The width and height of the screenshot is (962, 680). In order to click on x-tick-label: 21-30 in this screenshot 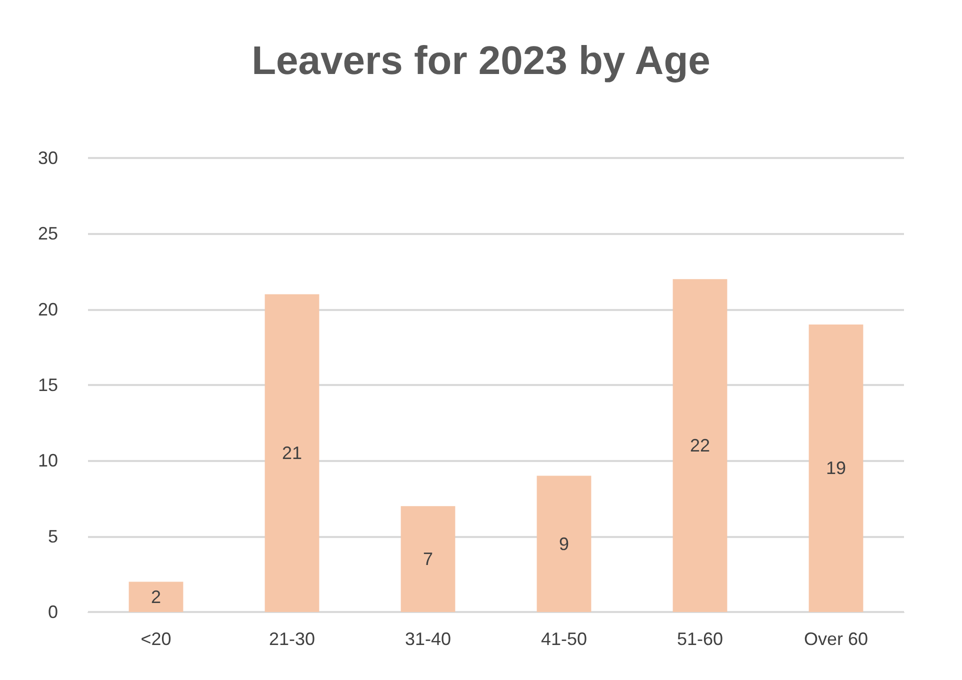, I will do `click(292, 639)`.